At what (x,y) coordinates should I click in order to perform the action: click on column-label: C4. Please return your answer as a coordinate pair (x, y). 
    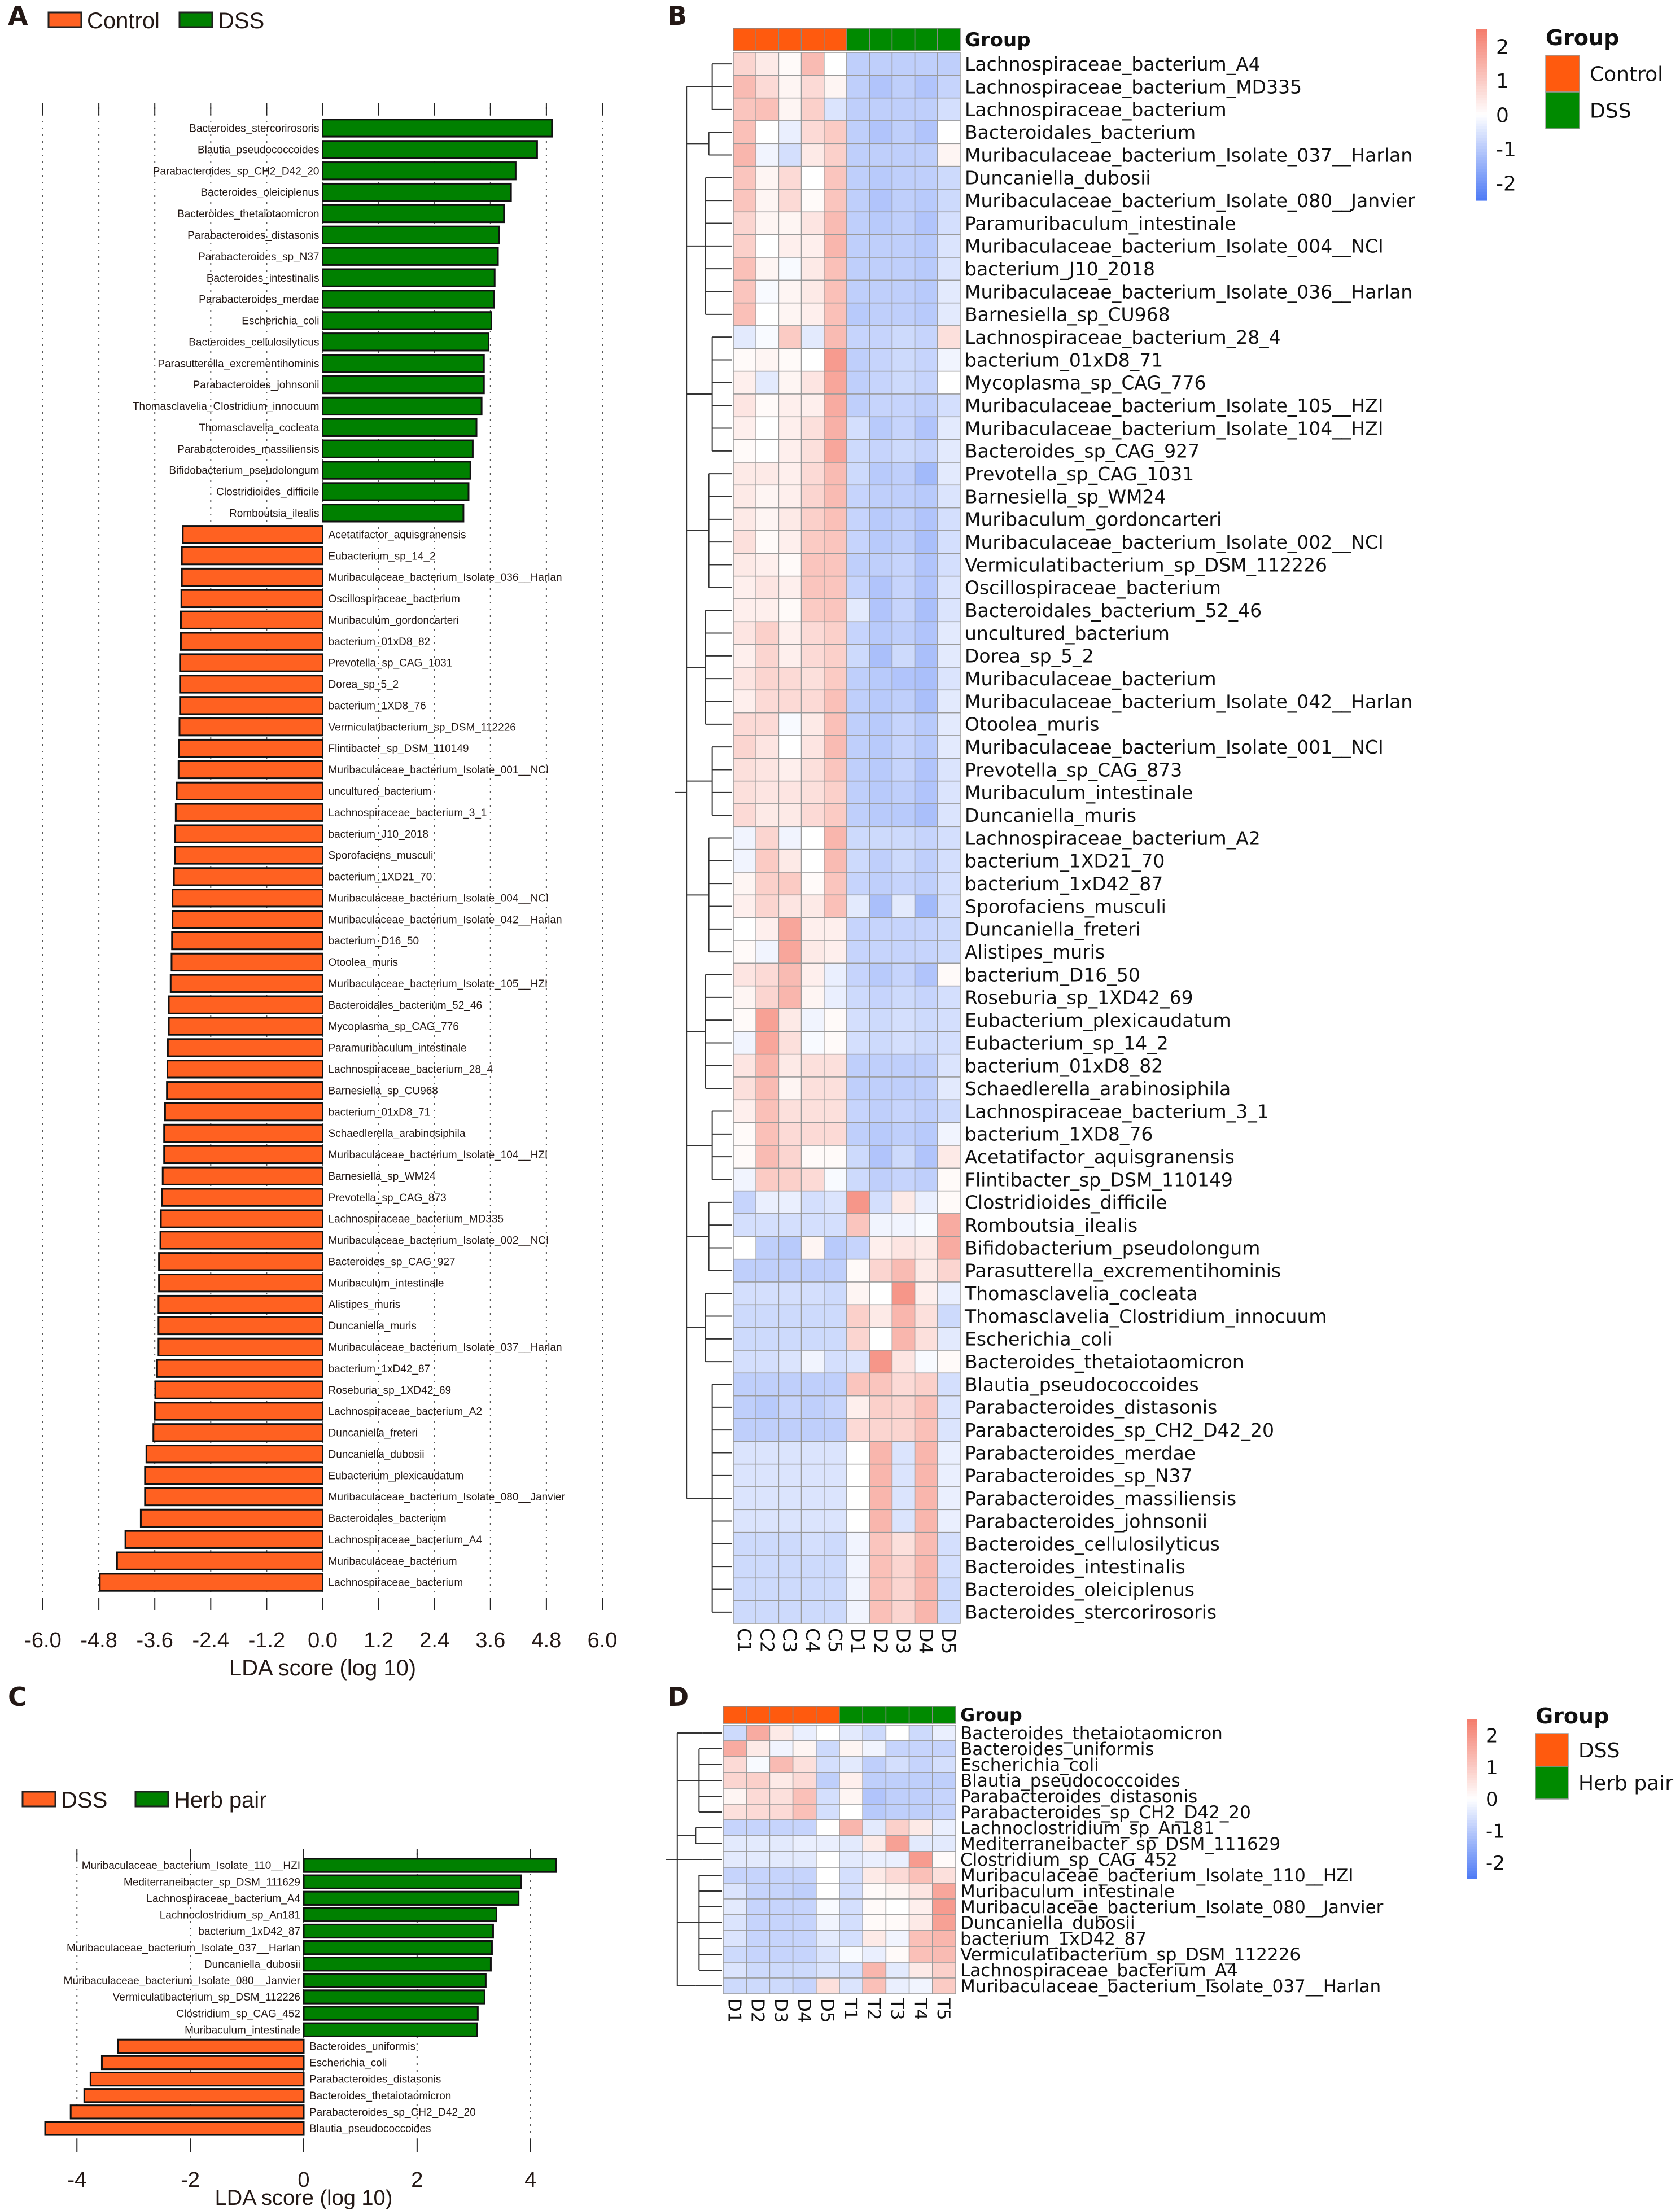
    Looking at the image, I should click on (813, 1640).